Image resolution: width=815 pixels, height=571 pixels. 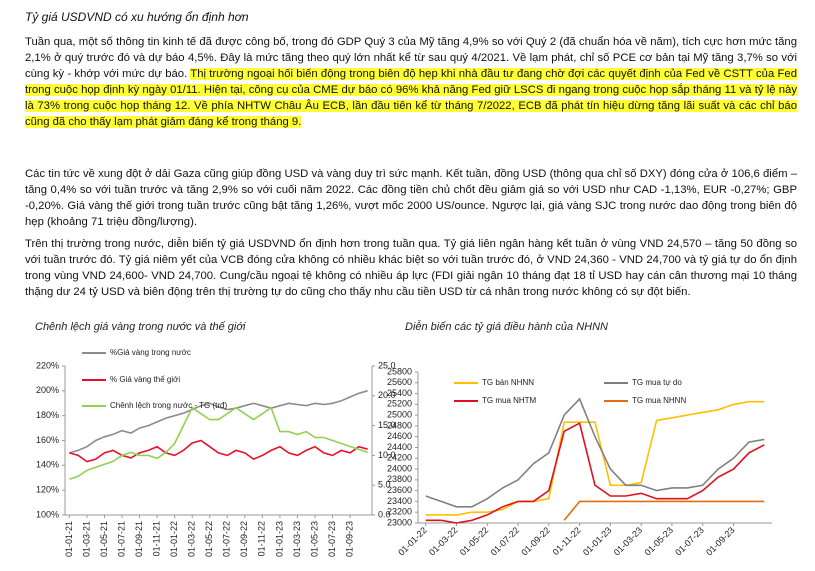 I want to click on legend-label: TG mua tự do, so click(x=657, y=382).